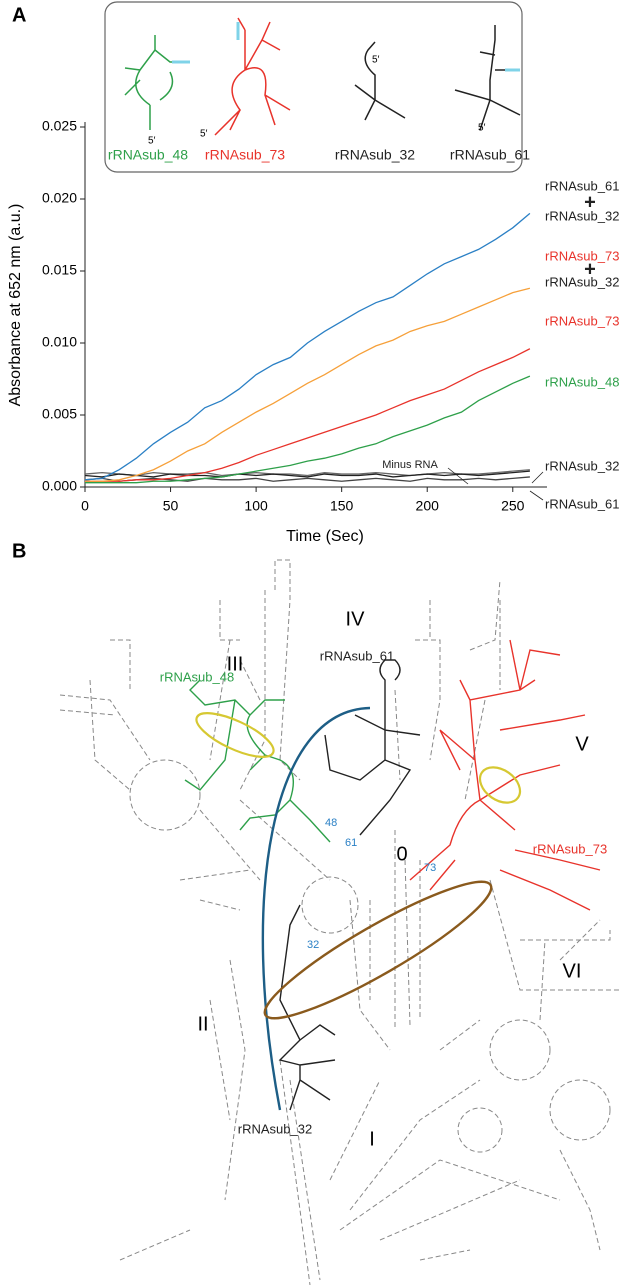  Describe the element at coordinates (59, 198) in the screenshot. I see `y-tick-label: 0.020` at that location.